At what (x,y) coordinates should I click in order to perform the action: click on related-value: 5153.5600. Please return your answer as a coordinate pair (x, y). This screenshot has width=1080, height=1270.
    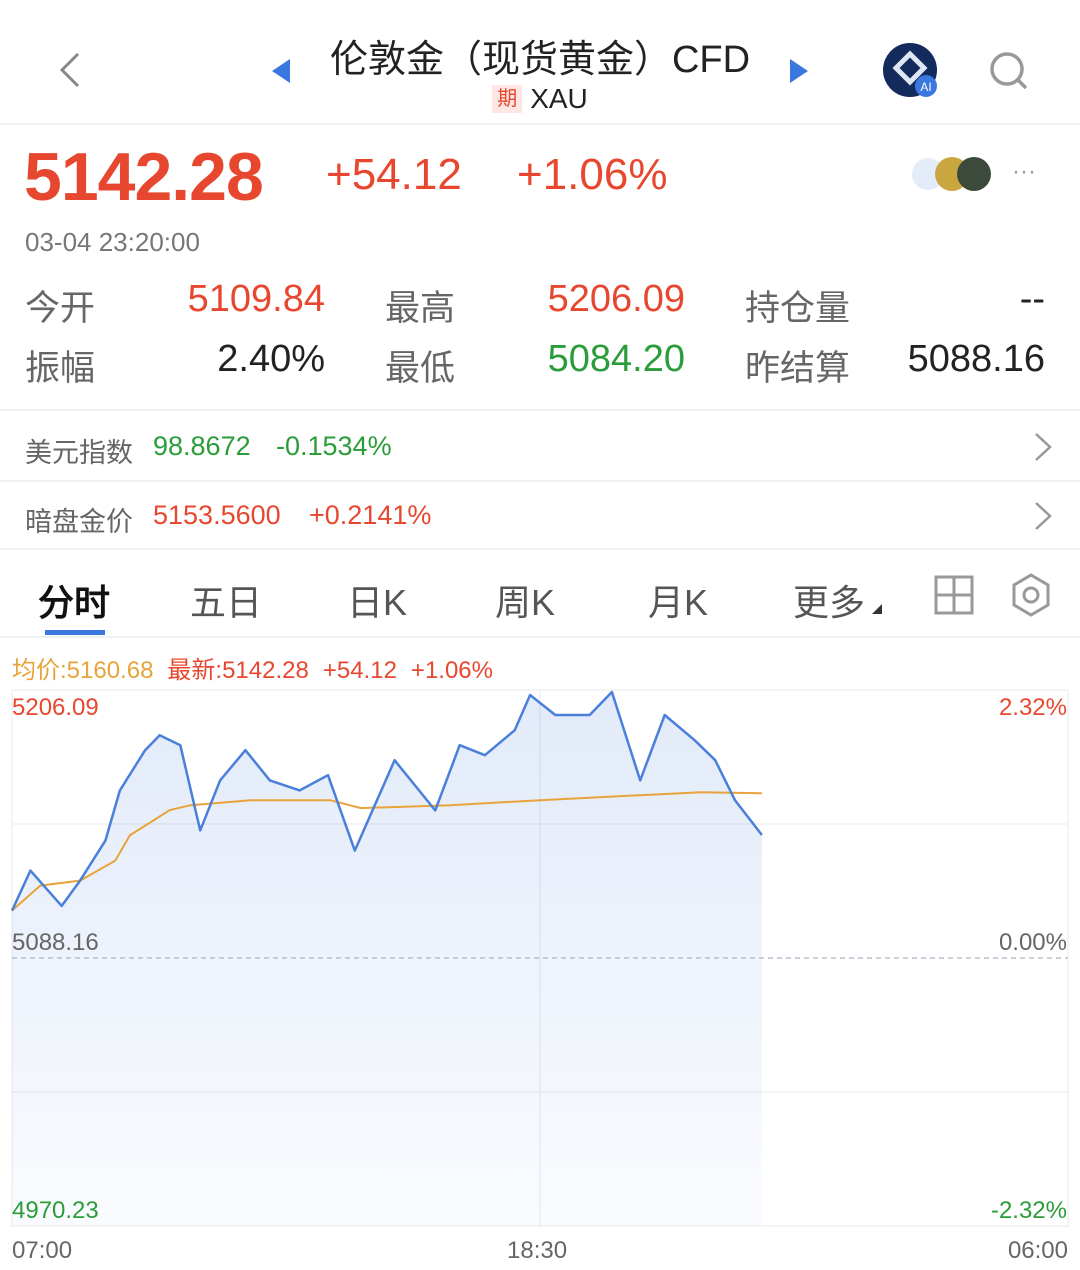
    Looking at the image, I should click on (217, 515).